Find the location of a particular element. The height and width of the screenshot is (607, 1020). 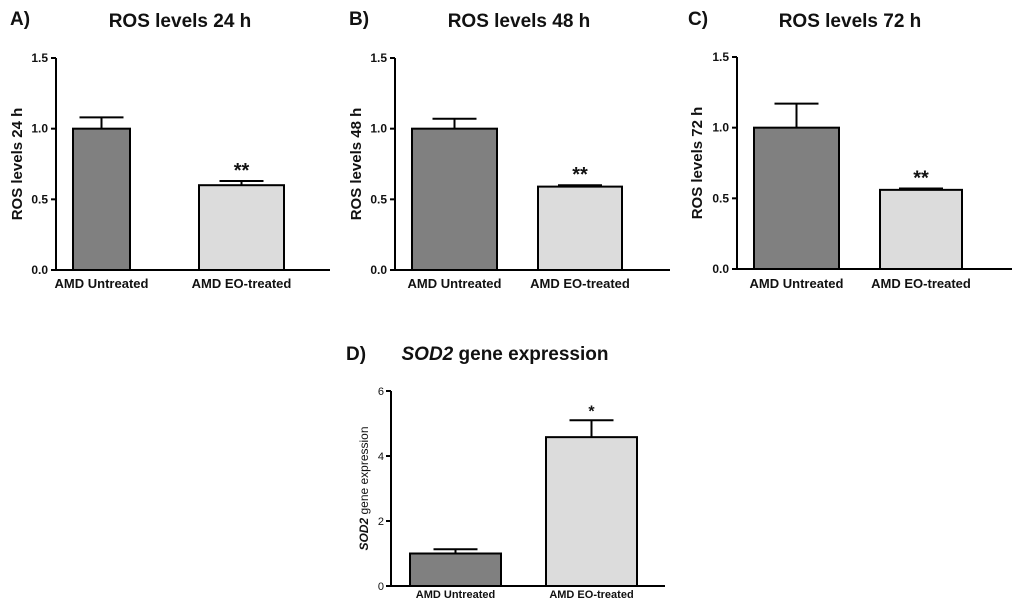

y-axis-label-italic: SOD2 is located at coordinates (364, 534).